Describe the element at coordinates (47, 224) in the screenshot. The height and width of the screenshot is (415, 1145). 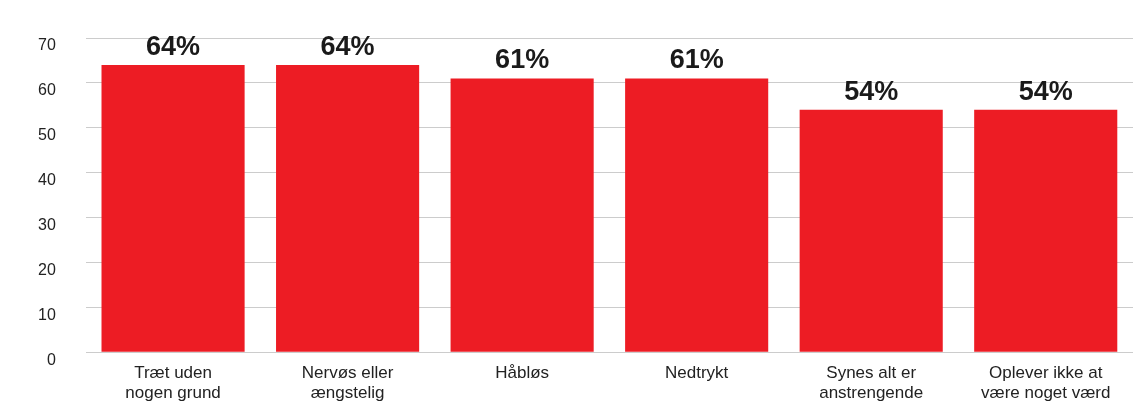
I see `y-tick-label: 30` at that location.